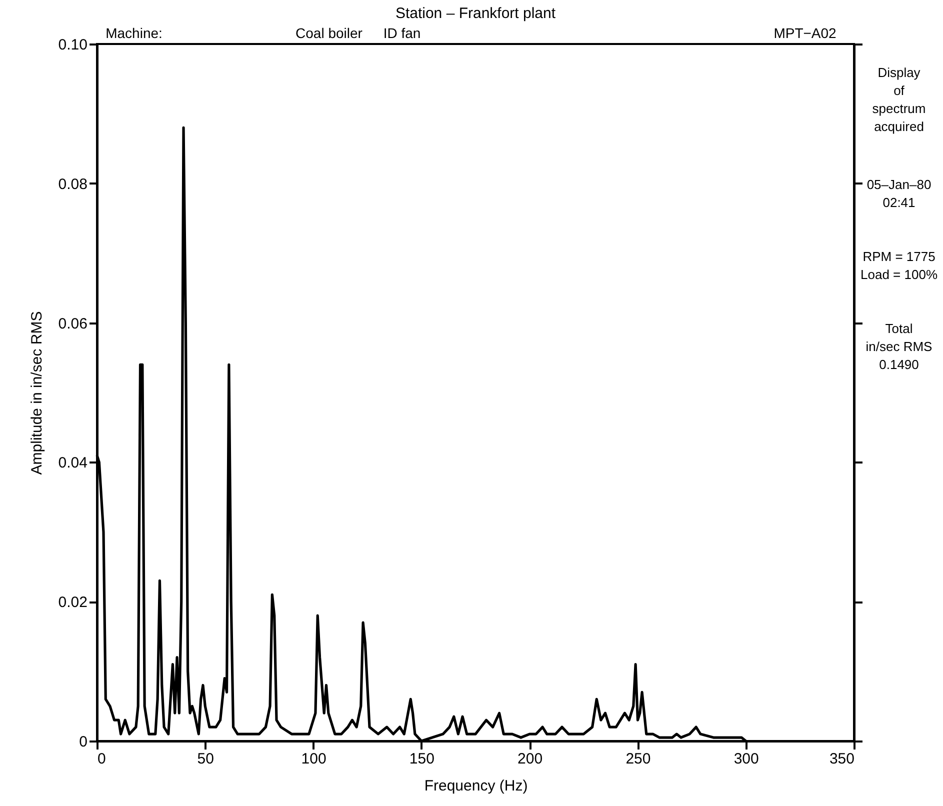 Image resolution: width=943 pixels, height=806 pixels. What do you see at coordinates (102, 759) in the screenshot?
I see `x-tick-label: 0` at bounding box center [102, 759].